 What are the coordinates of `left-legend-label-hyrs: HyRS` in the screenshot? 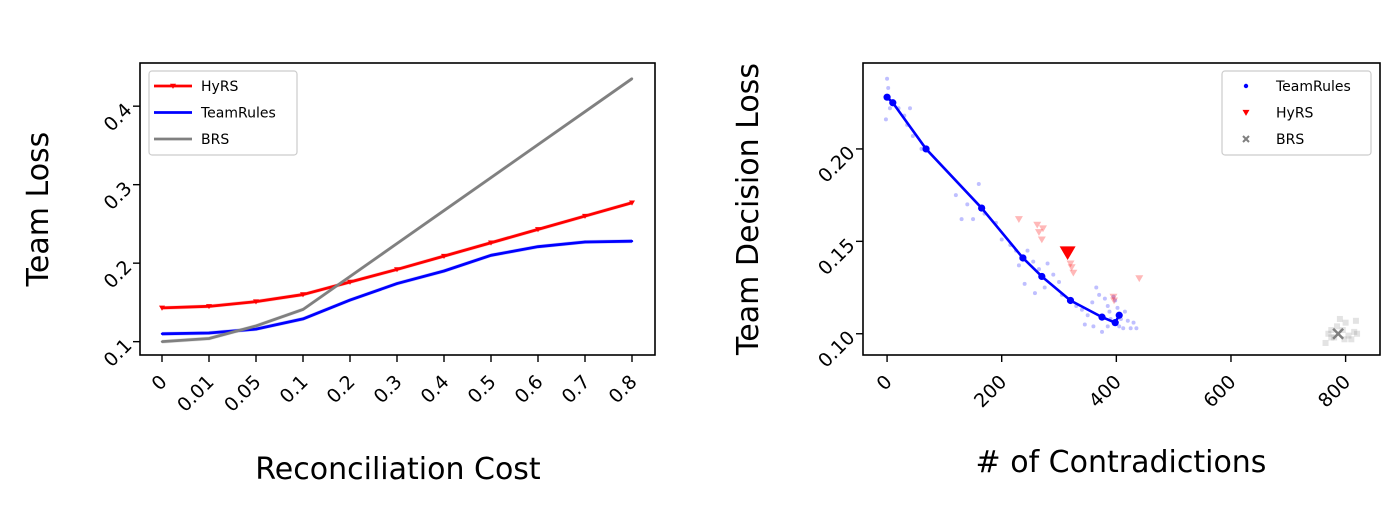 It's located at (220, 87).